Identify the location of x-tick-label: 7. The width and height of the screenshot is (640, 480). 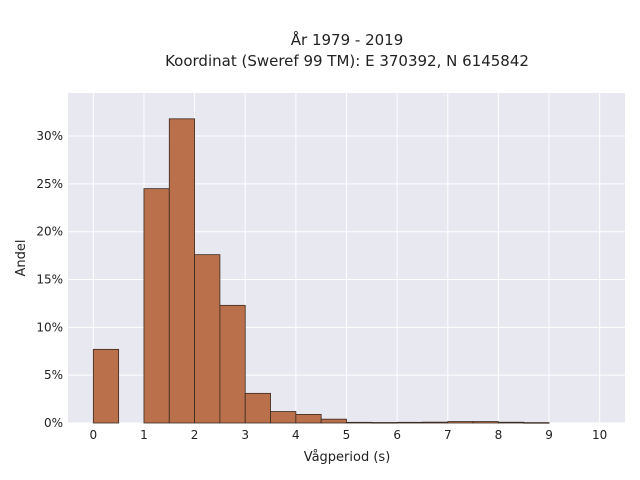
(448, 435).